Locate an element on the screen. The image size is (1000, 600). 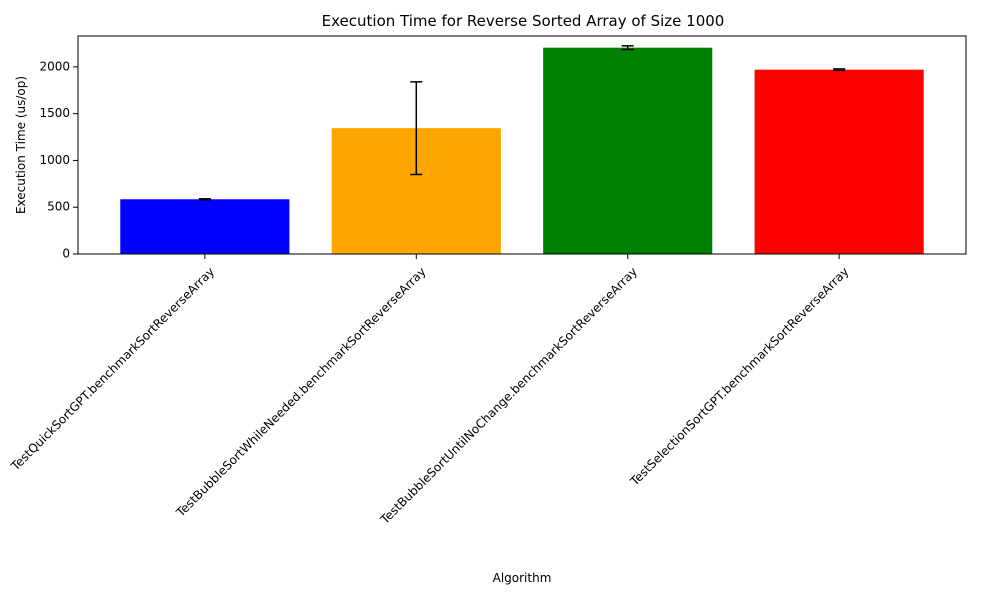
y-tick-label-0: 0 is located at coordinates (66, 254).